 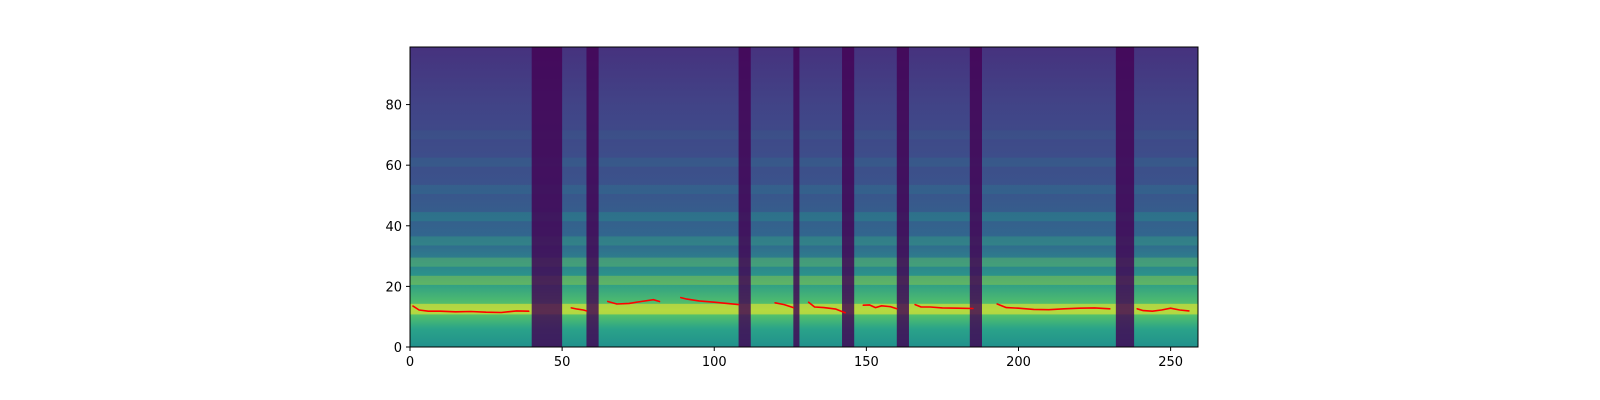 What do you see at coordinates (410, 362) in the screenshot?
I see `x-tick-label: 0` at bounding box center [410, 362].